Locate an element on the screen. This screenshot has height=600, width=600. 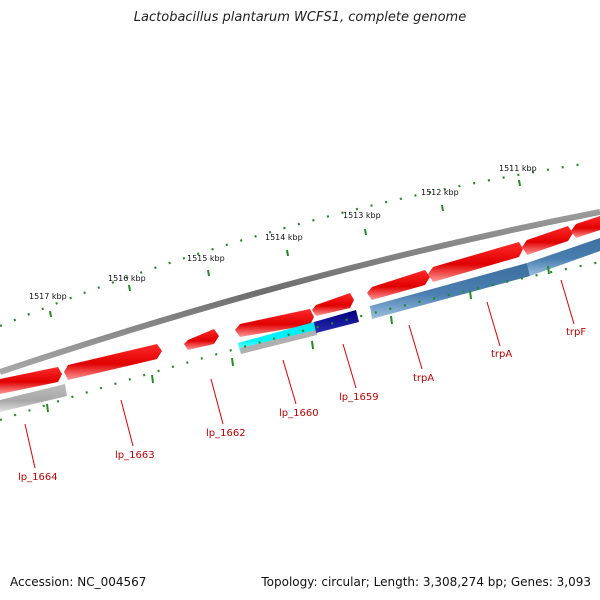
gene-arrow-trpF is located at coordinates (547, 240).